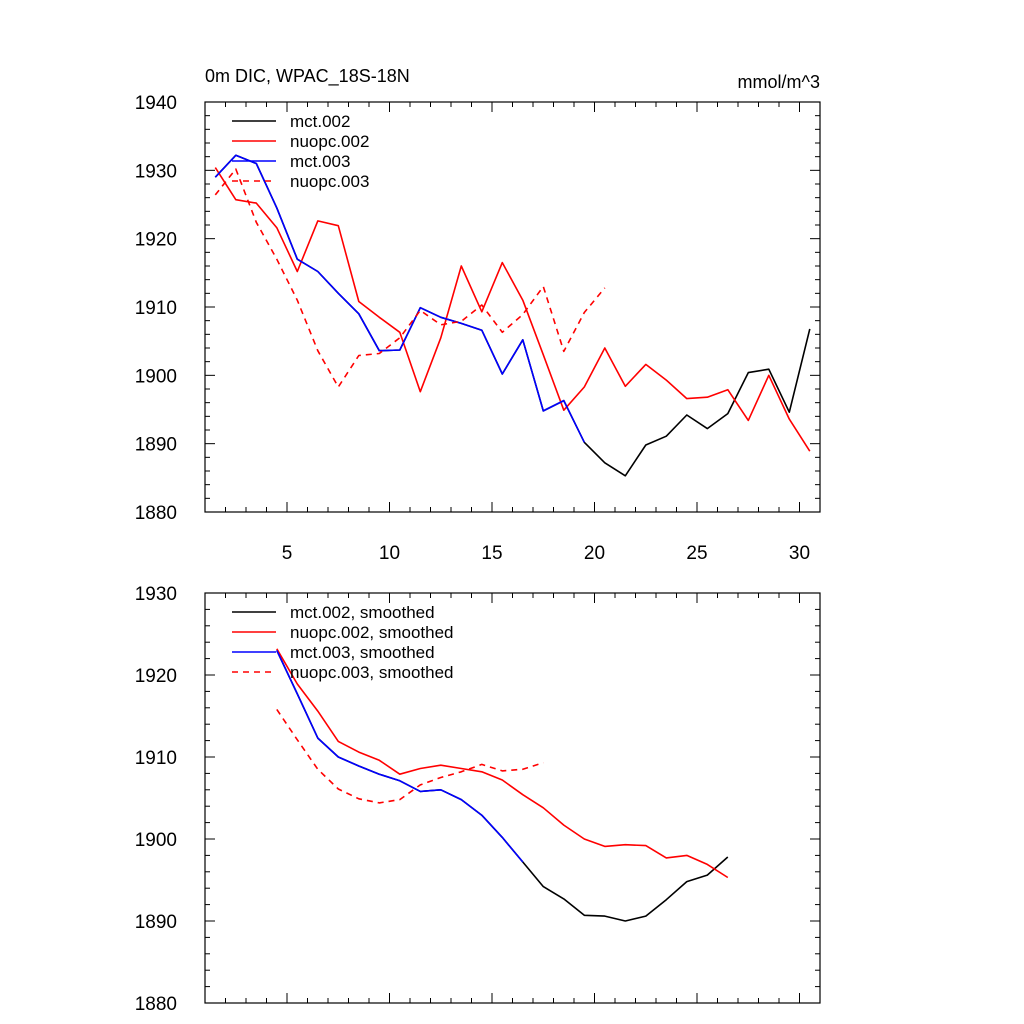  What do you see at coordinates (372, 632) in the screenshot?
I see `legend-label: nuopc.002, smoothed` at bounding box center [372, 632].